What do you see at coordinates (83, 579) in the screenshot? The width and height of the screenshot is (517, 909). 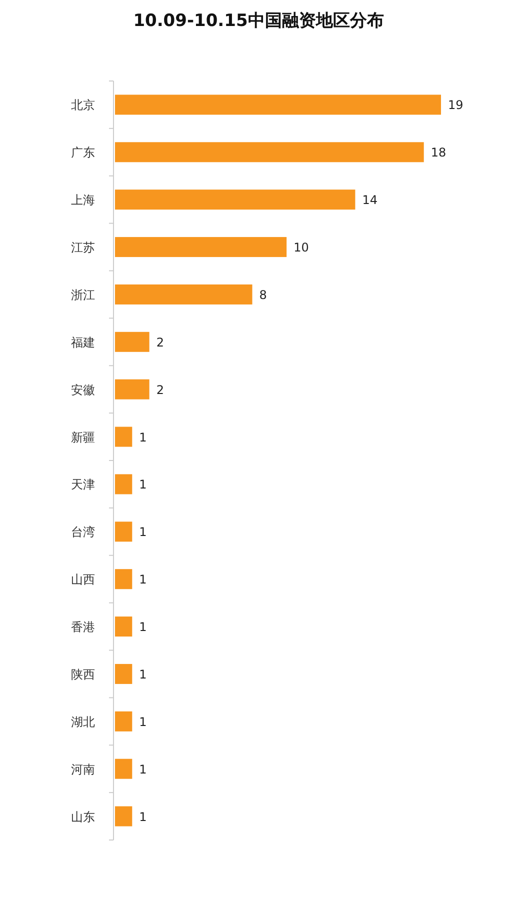 I see `y-tick-label: 山西` at bounding box center [83, 579].